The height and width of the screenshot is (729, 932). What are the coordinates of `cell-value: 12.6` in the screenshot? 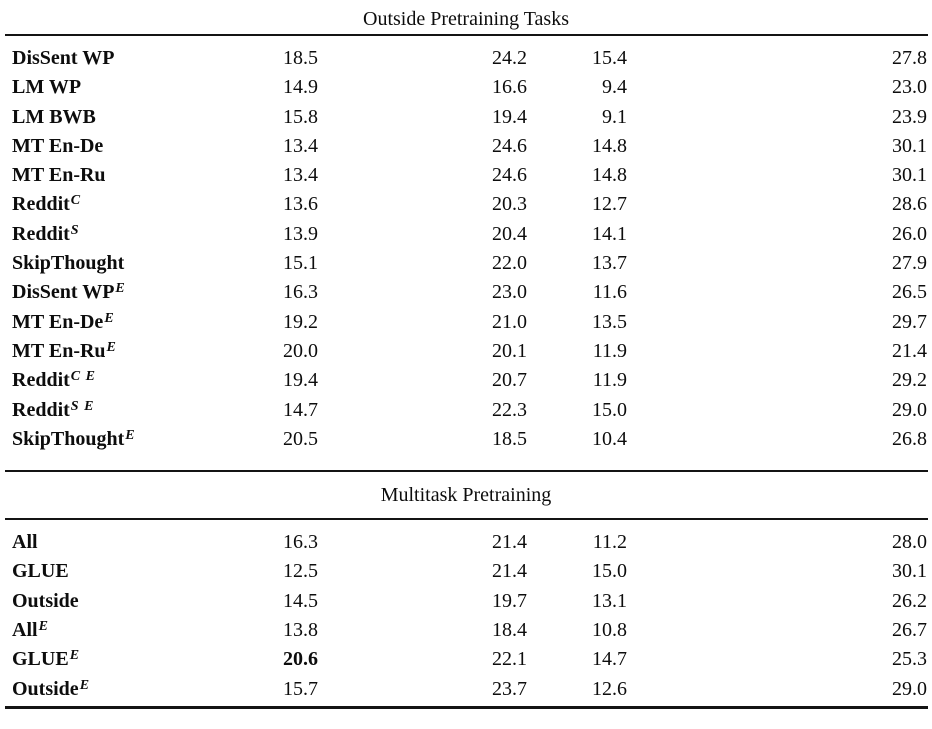 It's located at (609, 688).